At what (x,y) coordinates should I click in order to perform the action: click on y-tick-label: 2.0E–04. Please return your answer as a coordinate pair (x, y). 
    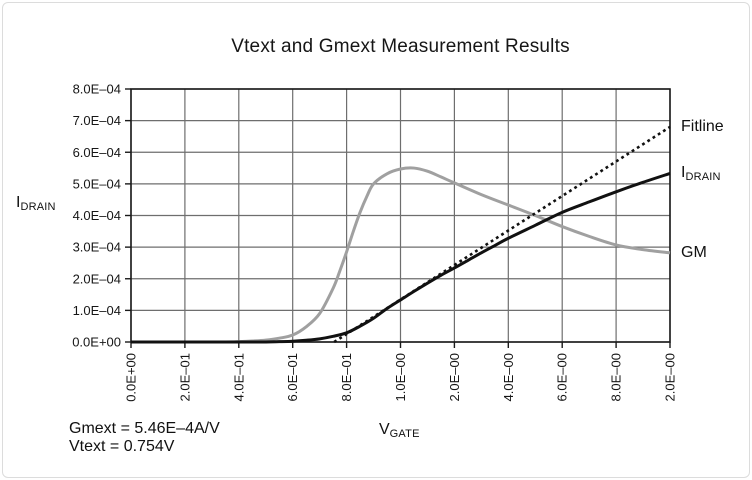
    Looking at the image, I should click on (97, 278).